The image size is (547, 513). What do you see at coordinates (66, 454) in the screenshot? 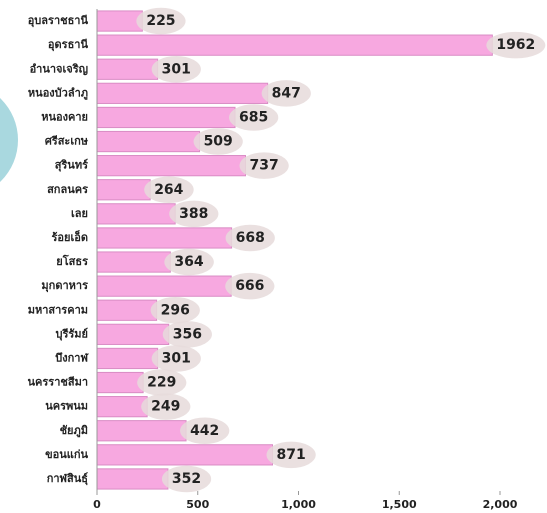
I see `y-tick-label: ขอนแก่น` at bounding box center [66, 454].